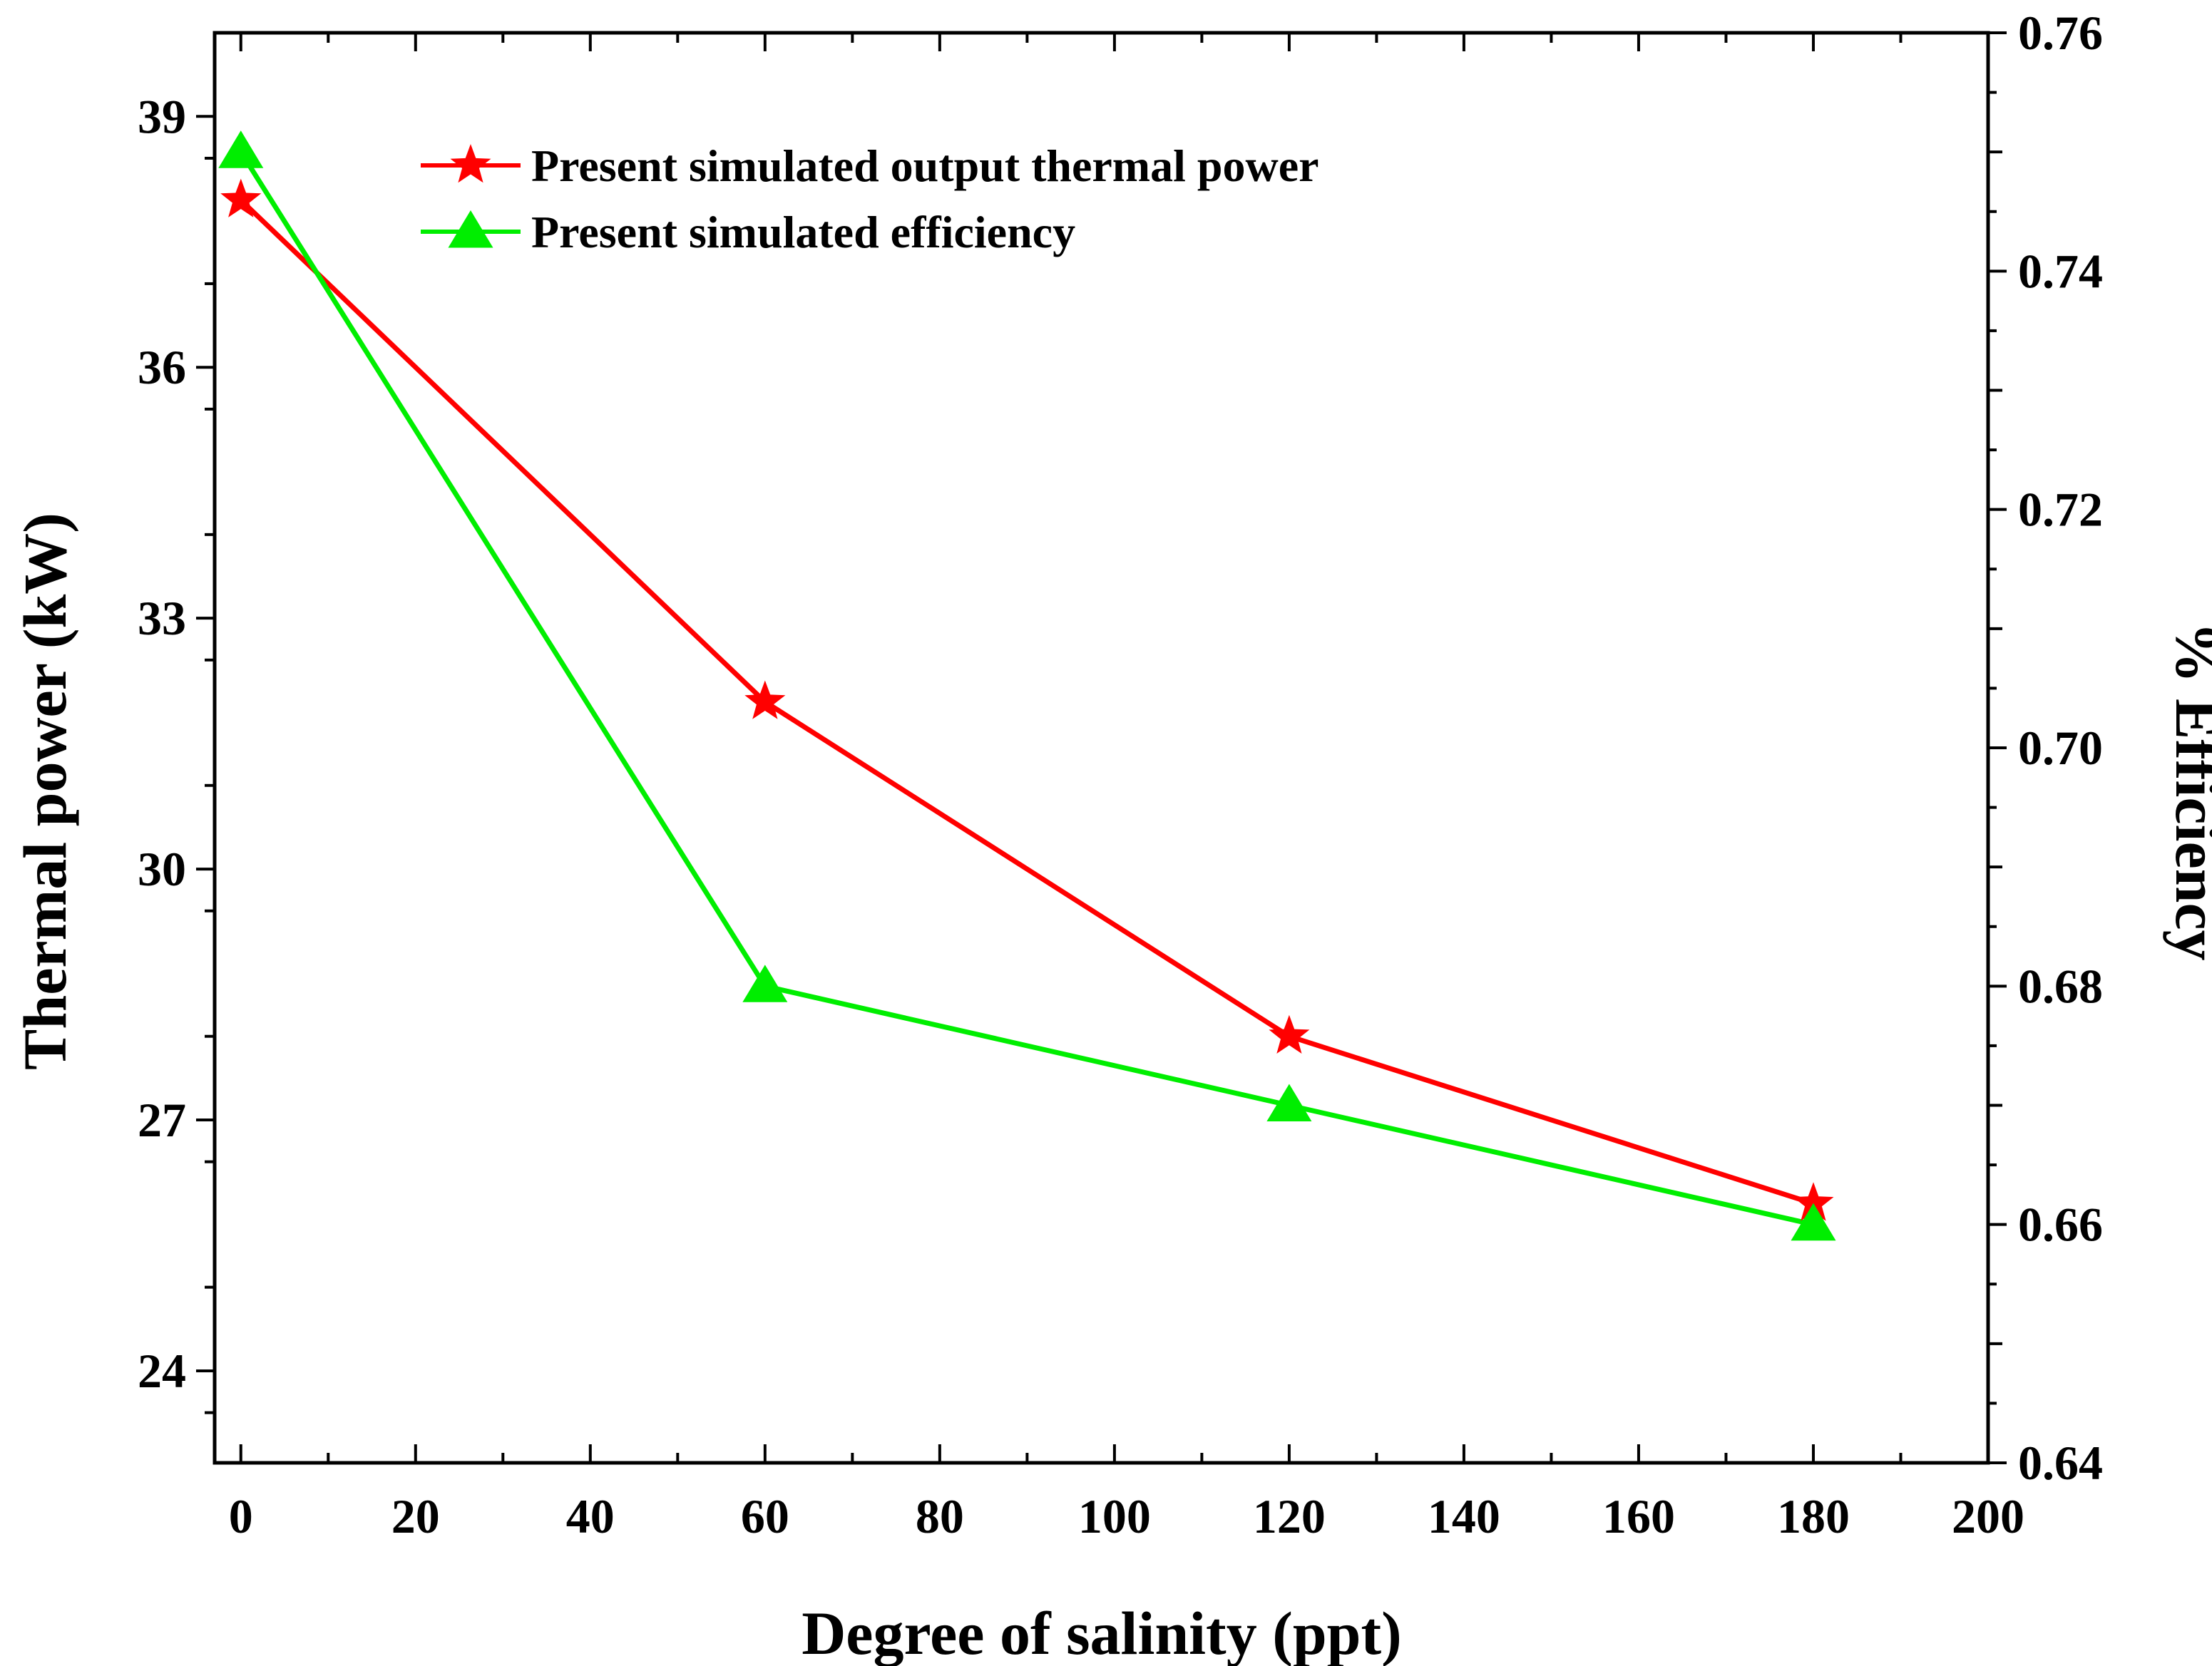 This screenshot has height=1666, width=2212. I want to click on right-y-tick-label: 0.64, so click(2060, 1463).